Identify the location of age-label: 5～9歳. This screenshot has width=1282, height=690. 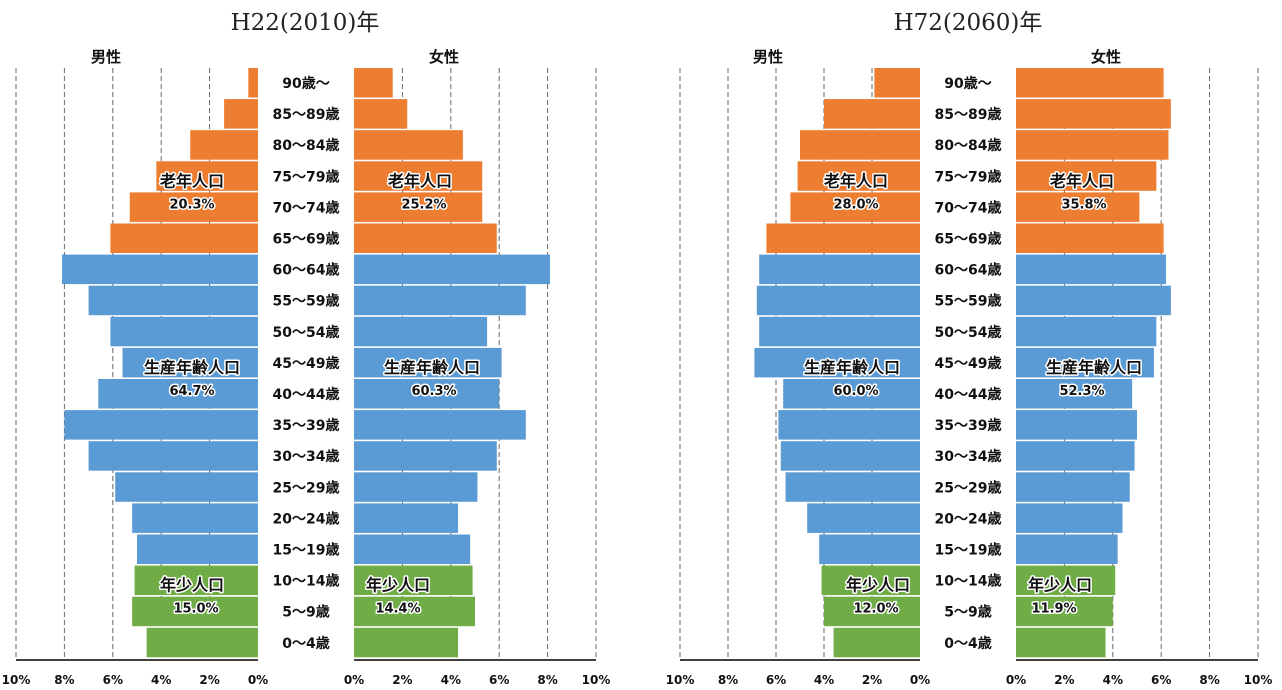
(967, 612).